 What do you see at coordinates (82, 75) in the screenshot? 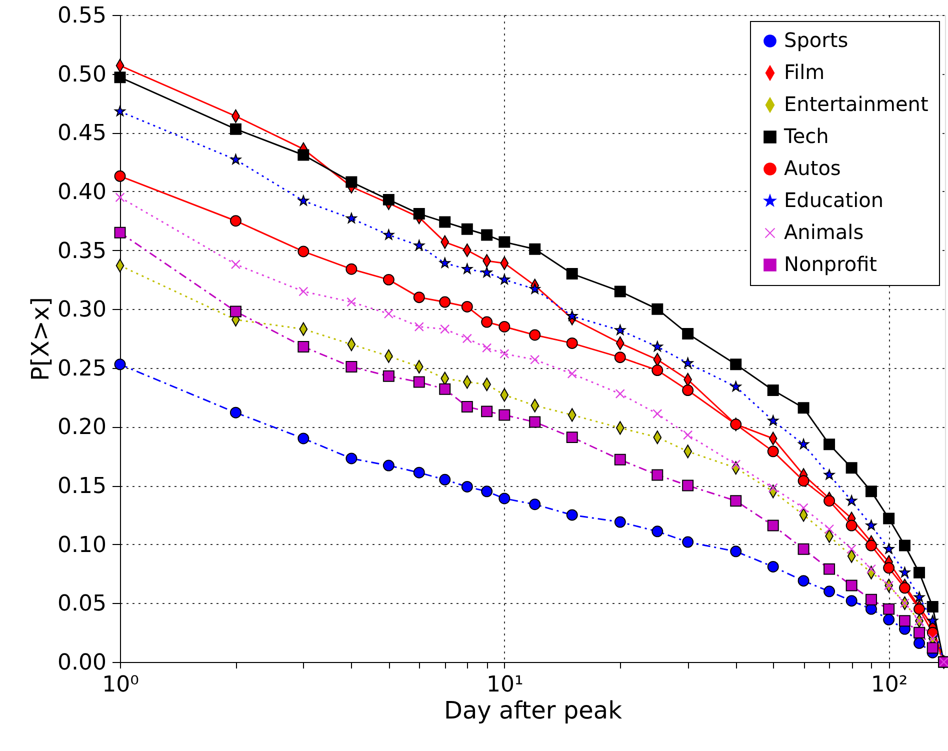
I see `y-tick-label: 0.50` at bounding box center [82, 75].